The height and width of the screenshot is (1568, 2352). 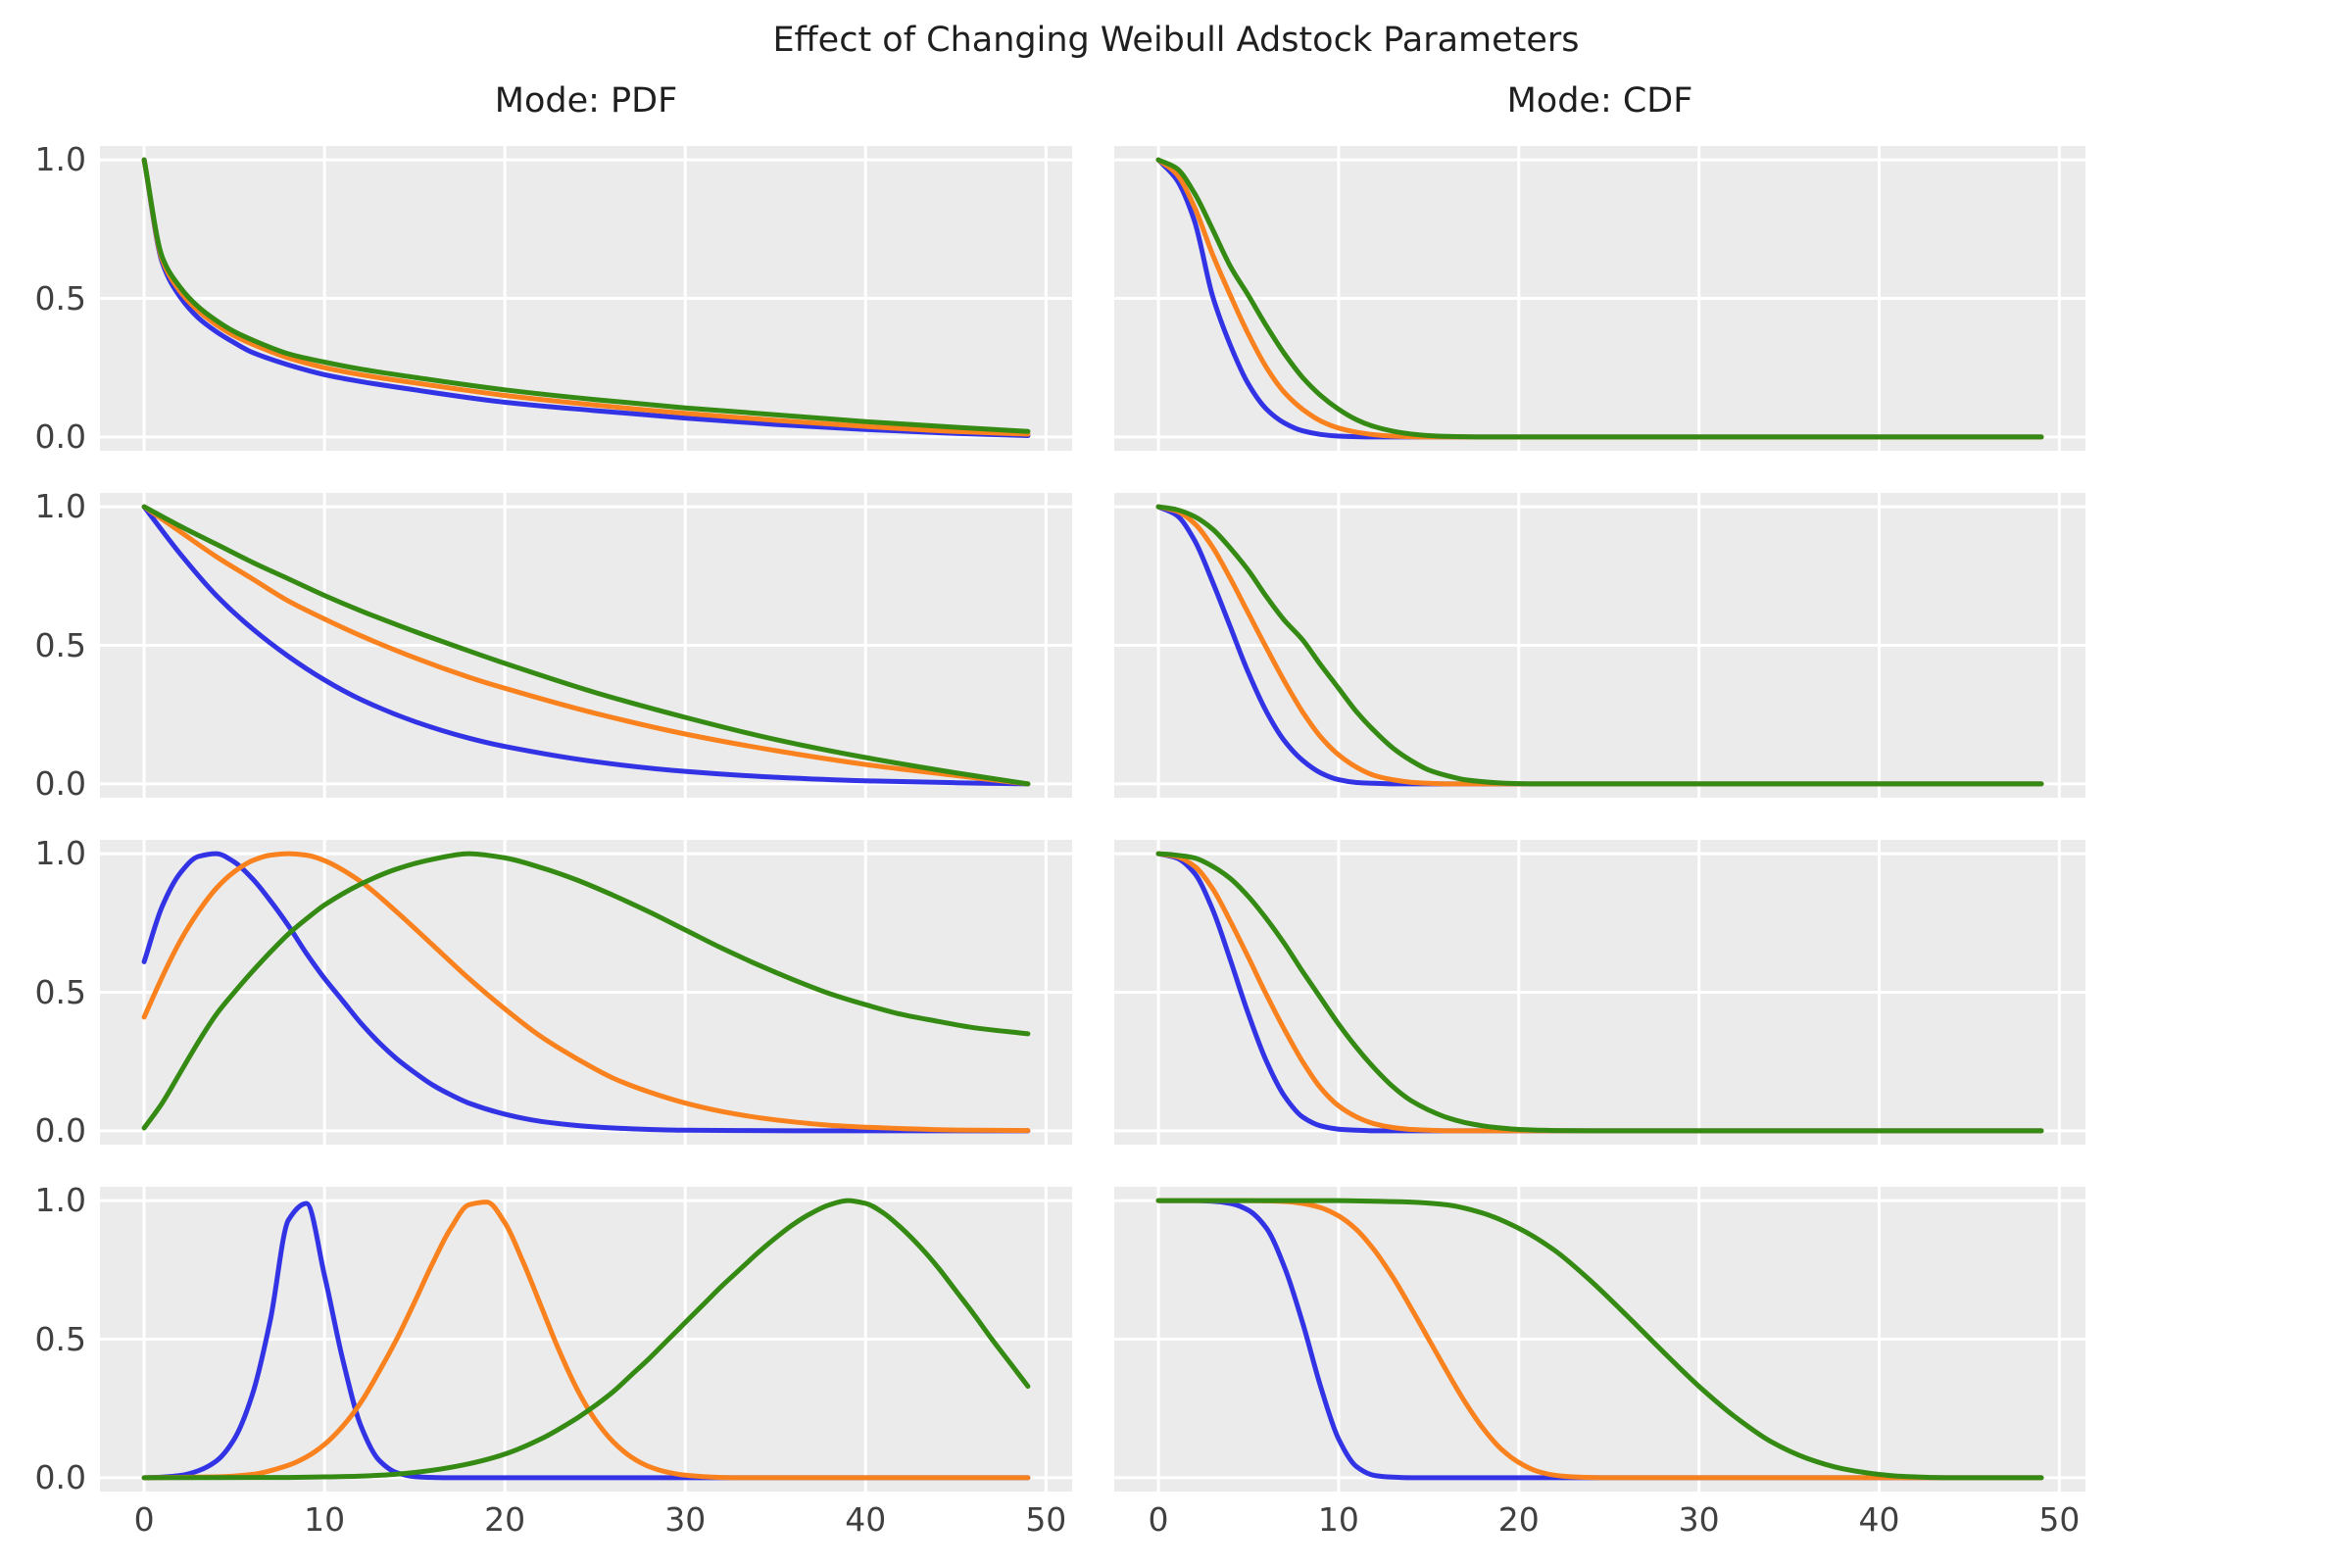 I want to click on subplot-cdf-row2, so click(x=1599, y=645).